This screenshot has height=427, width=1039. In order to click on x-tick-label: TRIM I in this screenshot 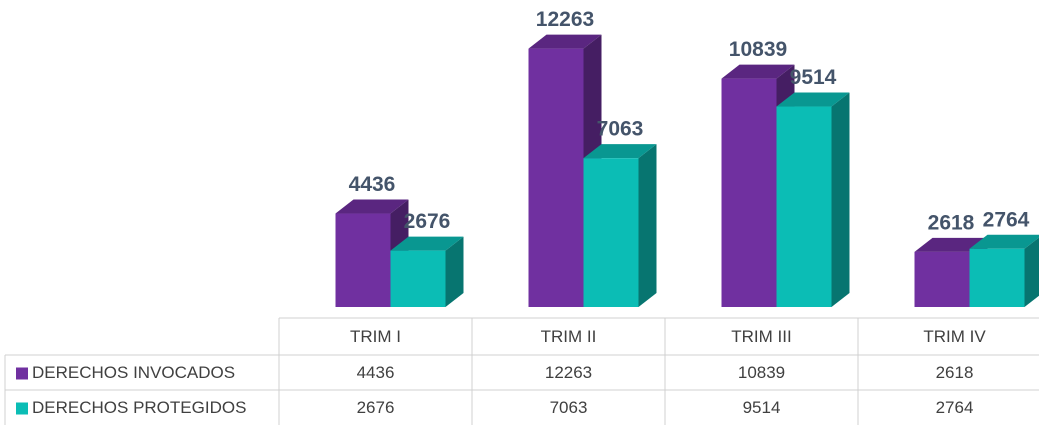, I will do `click(375, 336)`.